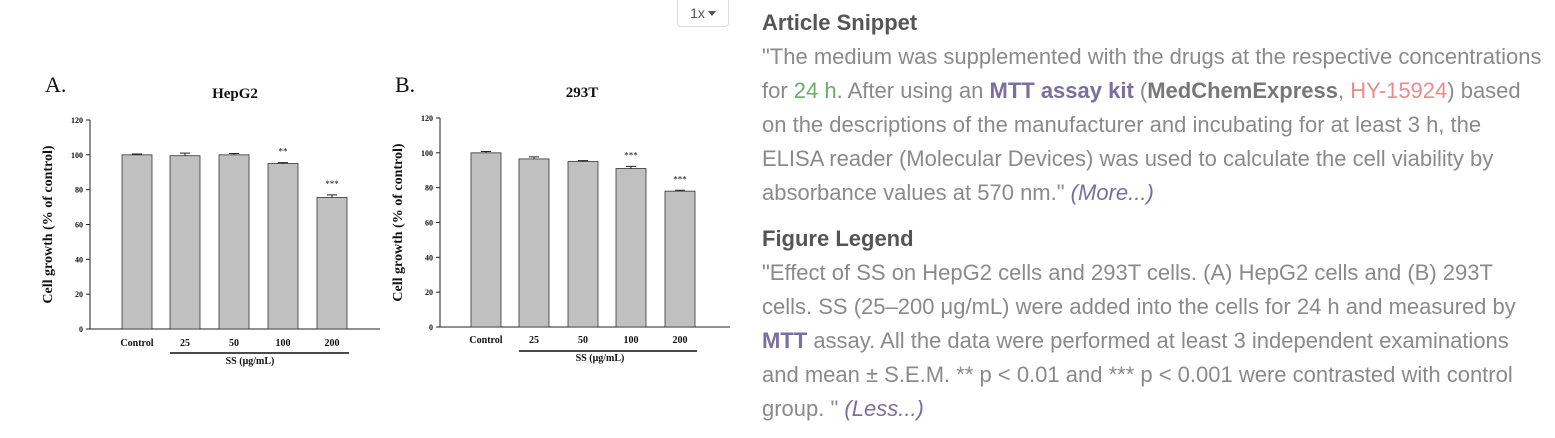 The image size is (1555, 438). I want to click on chart-title: HepG2, so click(235, 94).